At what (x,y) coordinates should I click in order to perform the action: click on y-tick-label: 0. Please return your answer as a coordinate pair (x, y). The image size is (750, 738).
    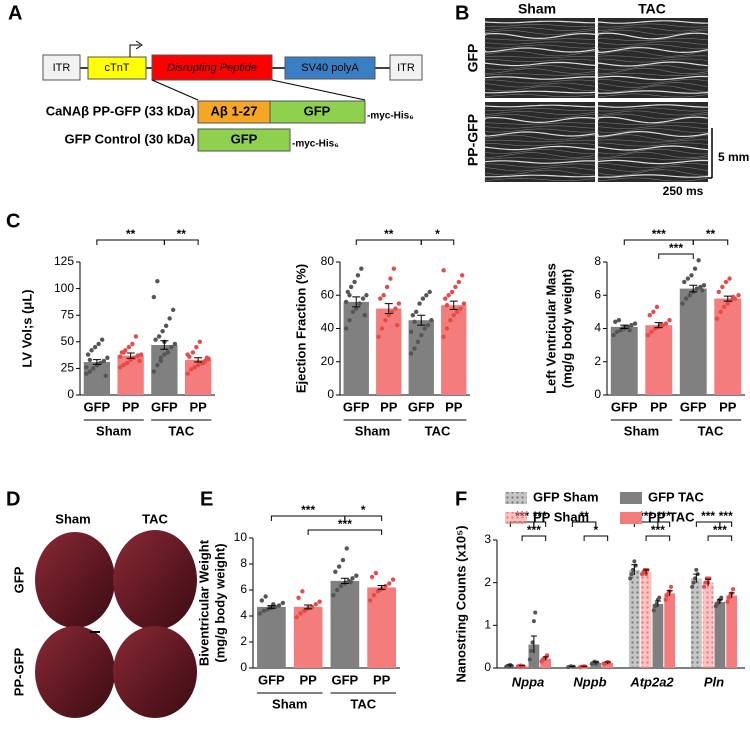
    Looking at the image, I should click on (243, 667).